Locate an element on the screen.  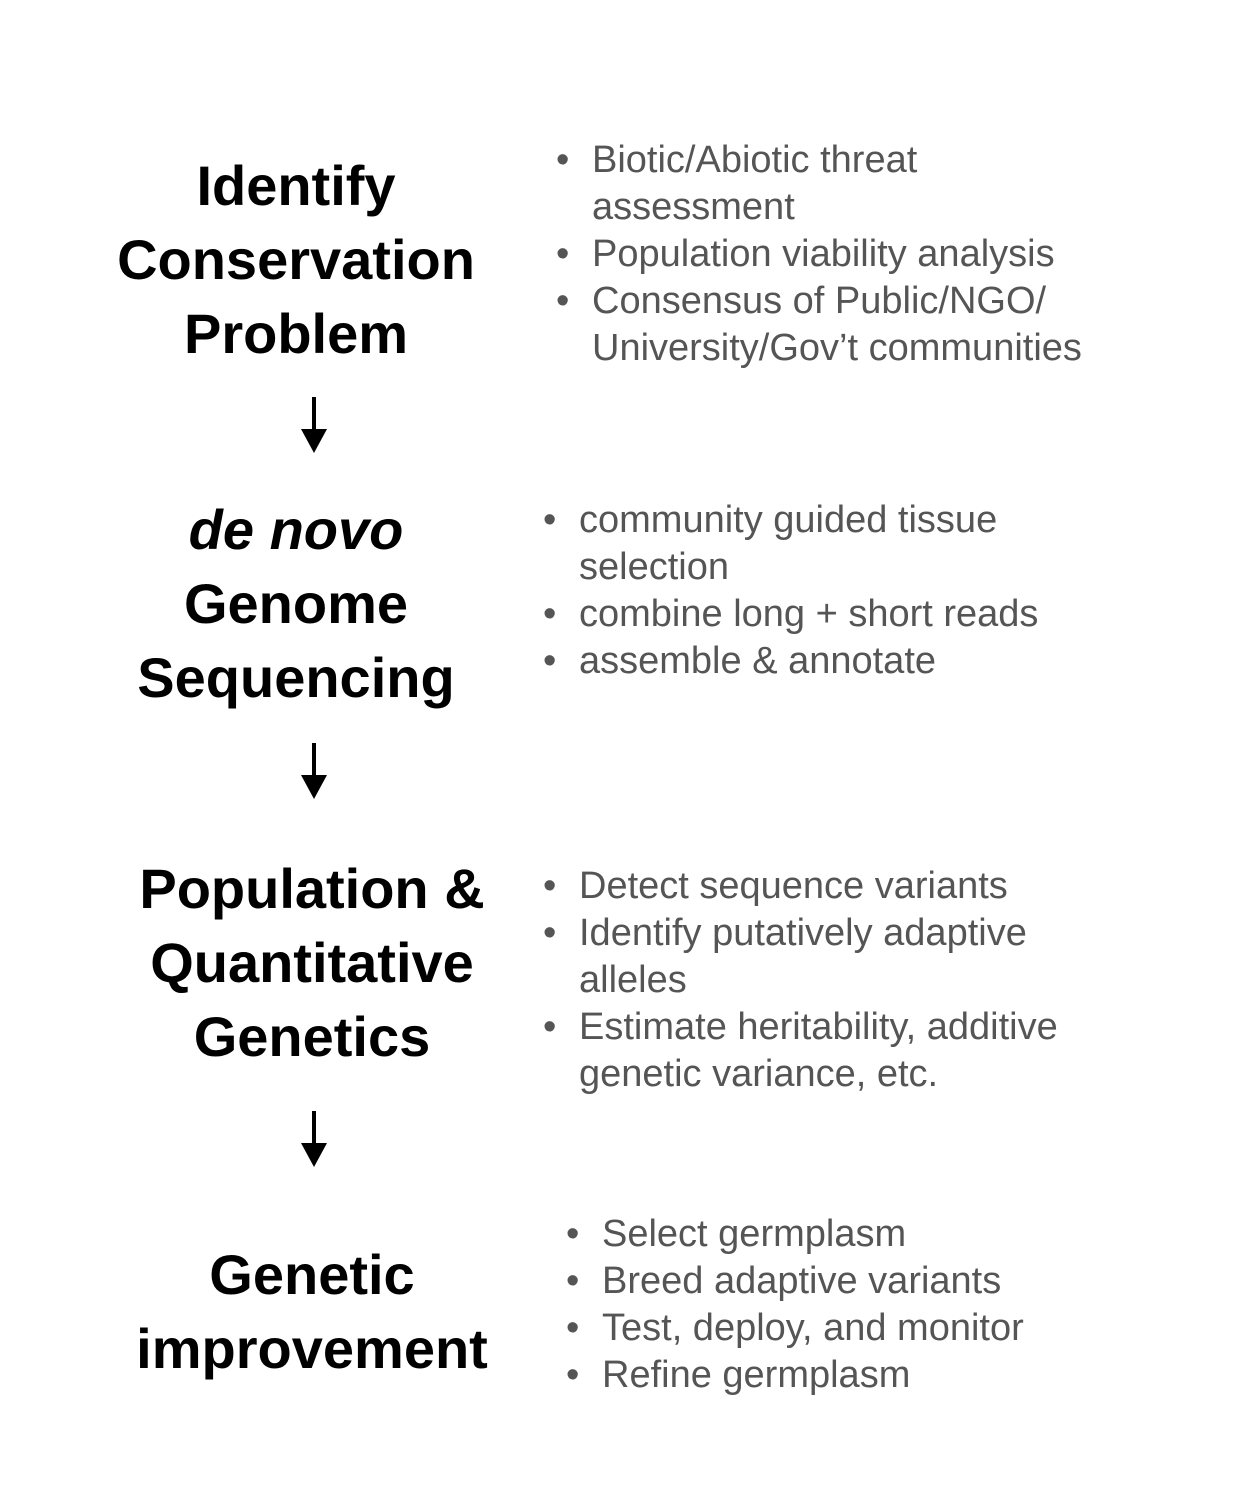
list-item: Breed adaptive variants is located at coordinates (795, 1281).